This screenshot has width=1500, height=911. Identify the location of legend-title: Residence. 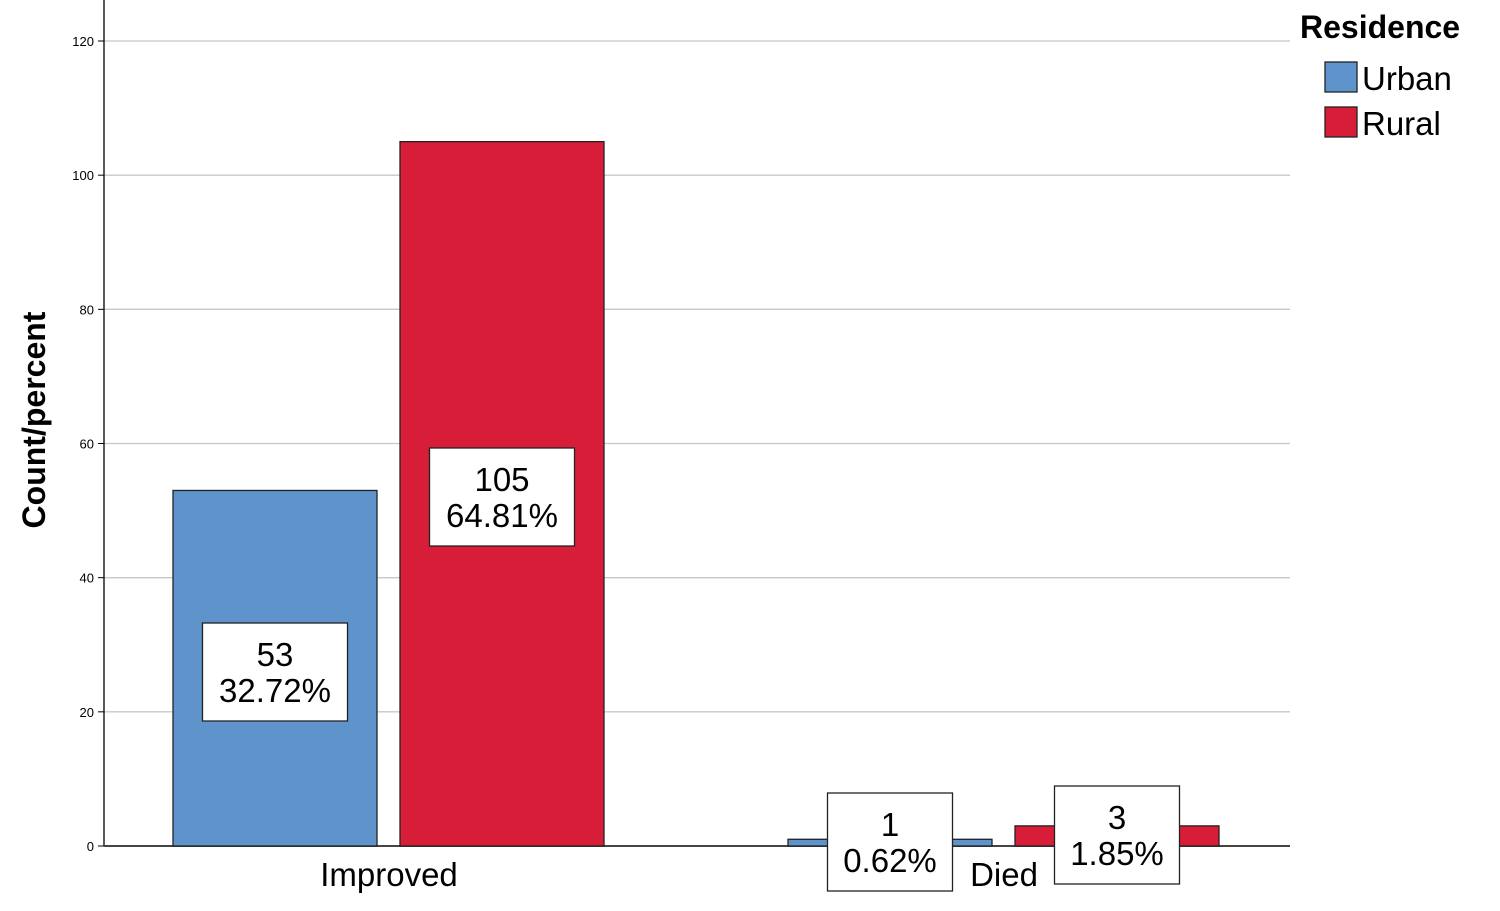
(1380, 27).